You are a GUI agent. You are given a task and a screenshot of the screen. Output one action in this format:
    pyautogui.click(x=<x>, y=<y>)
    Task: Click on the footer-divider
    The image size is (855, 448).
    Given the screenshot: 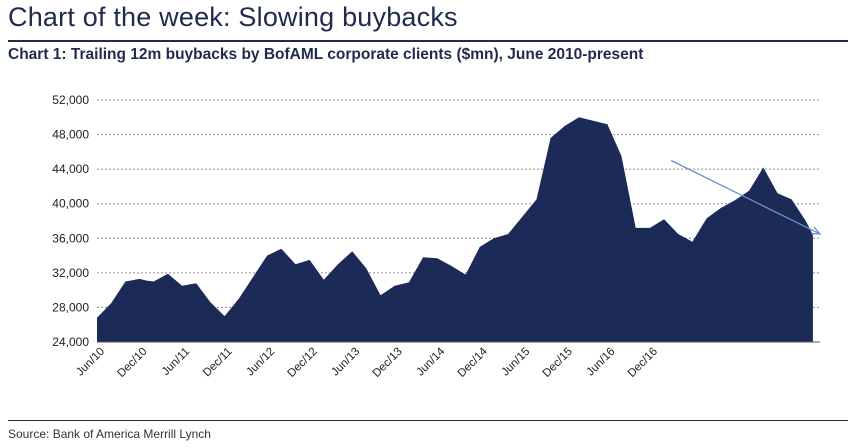 What is the action you would take?
    pyautogui.click(x=428, y=420)
    